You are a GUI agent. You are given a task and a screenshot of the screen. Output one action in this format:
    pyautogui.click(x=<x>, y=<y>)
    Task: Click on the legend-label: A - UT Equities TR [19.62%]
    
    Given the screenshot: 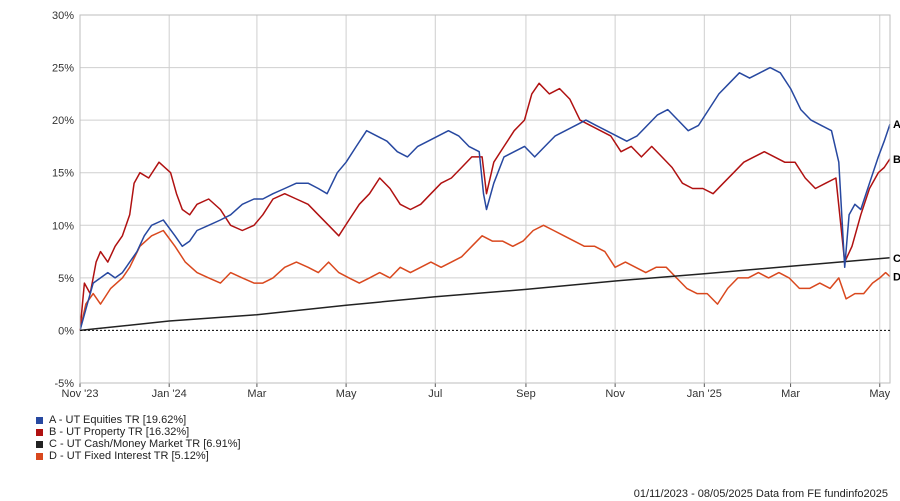 What is the action you would take?
    pyautogui.click(x=118, y=420)
    